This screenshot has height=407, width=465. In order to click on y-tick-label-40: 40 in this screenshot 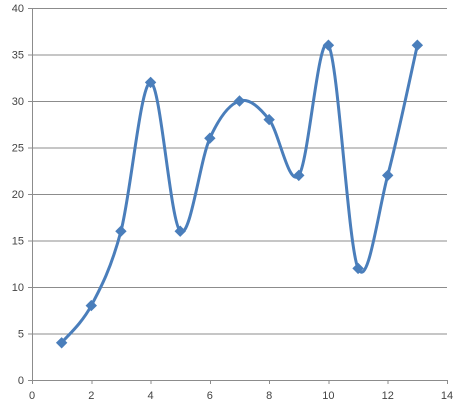, I will do `click(18, 9)`.